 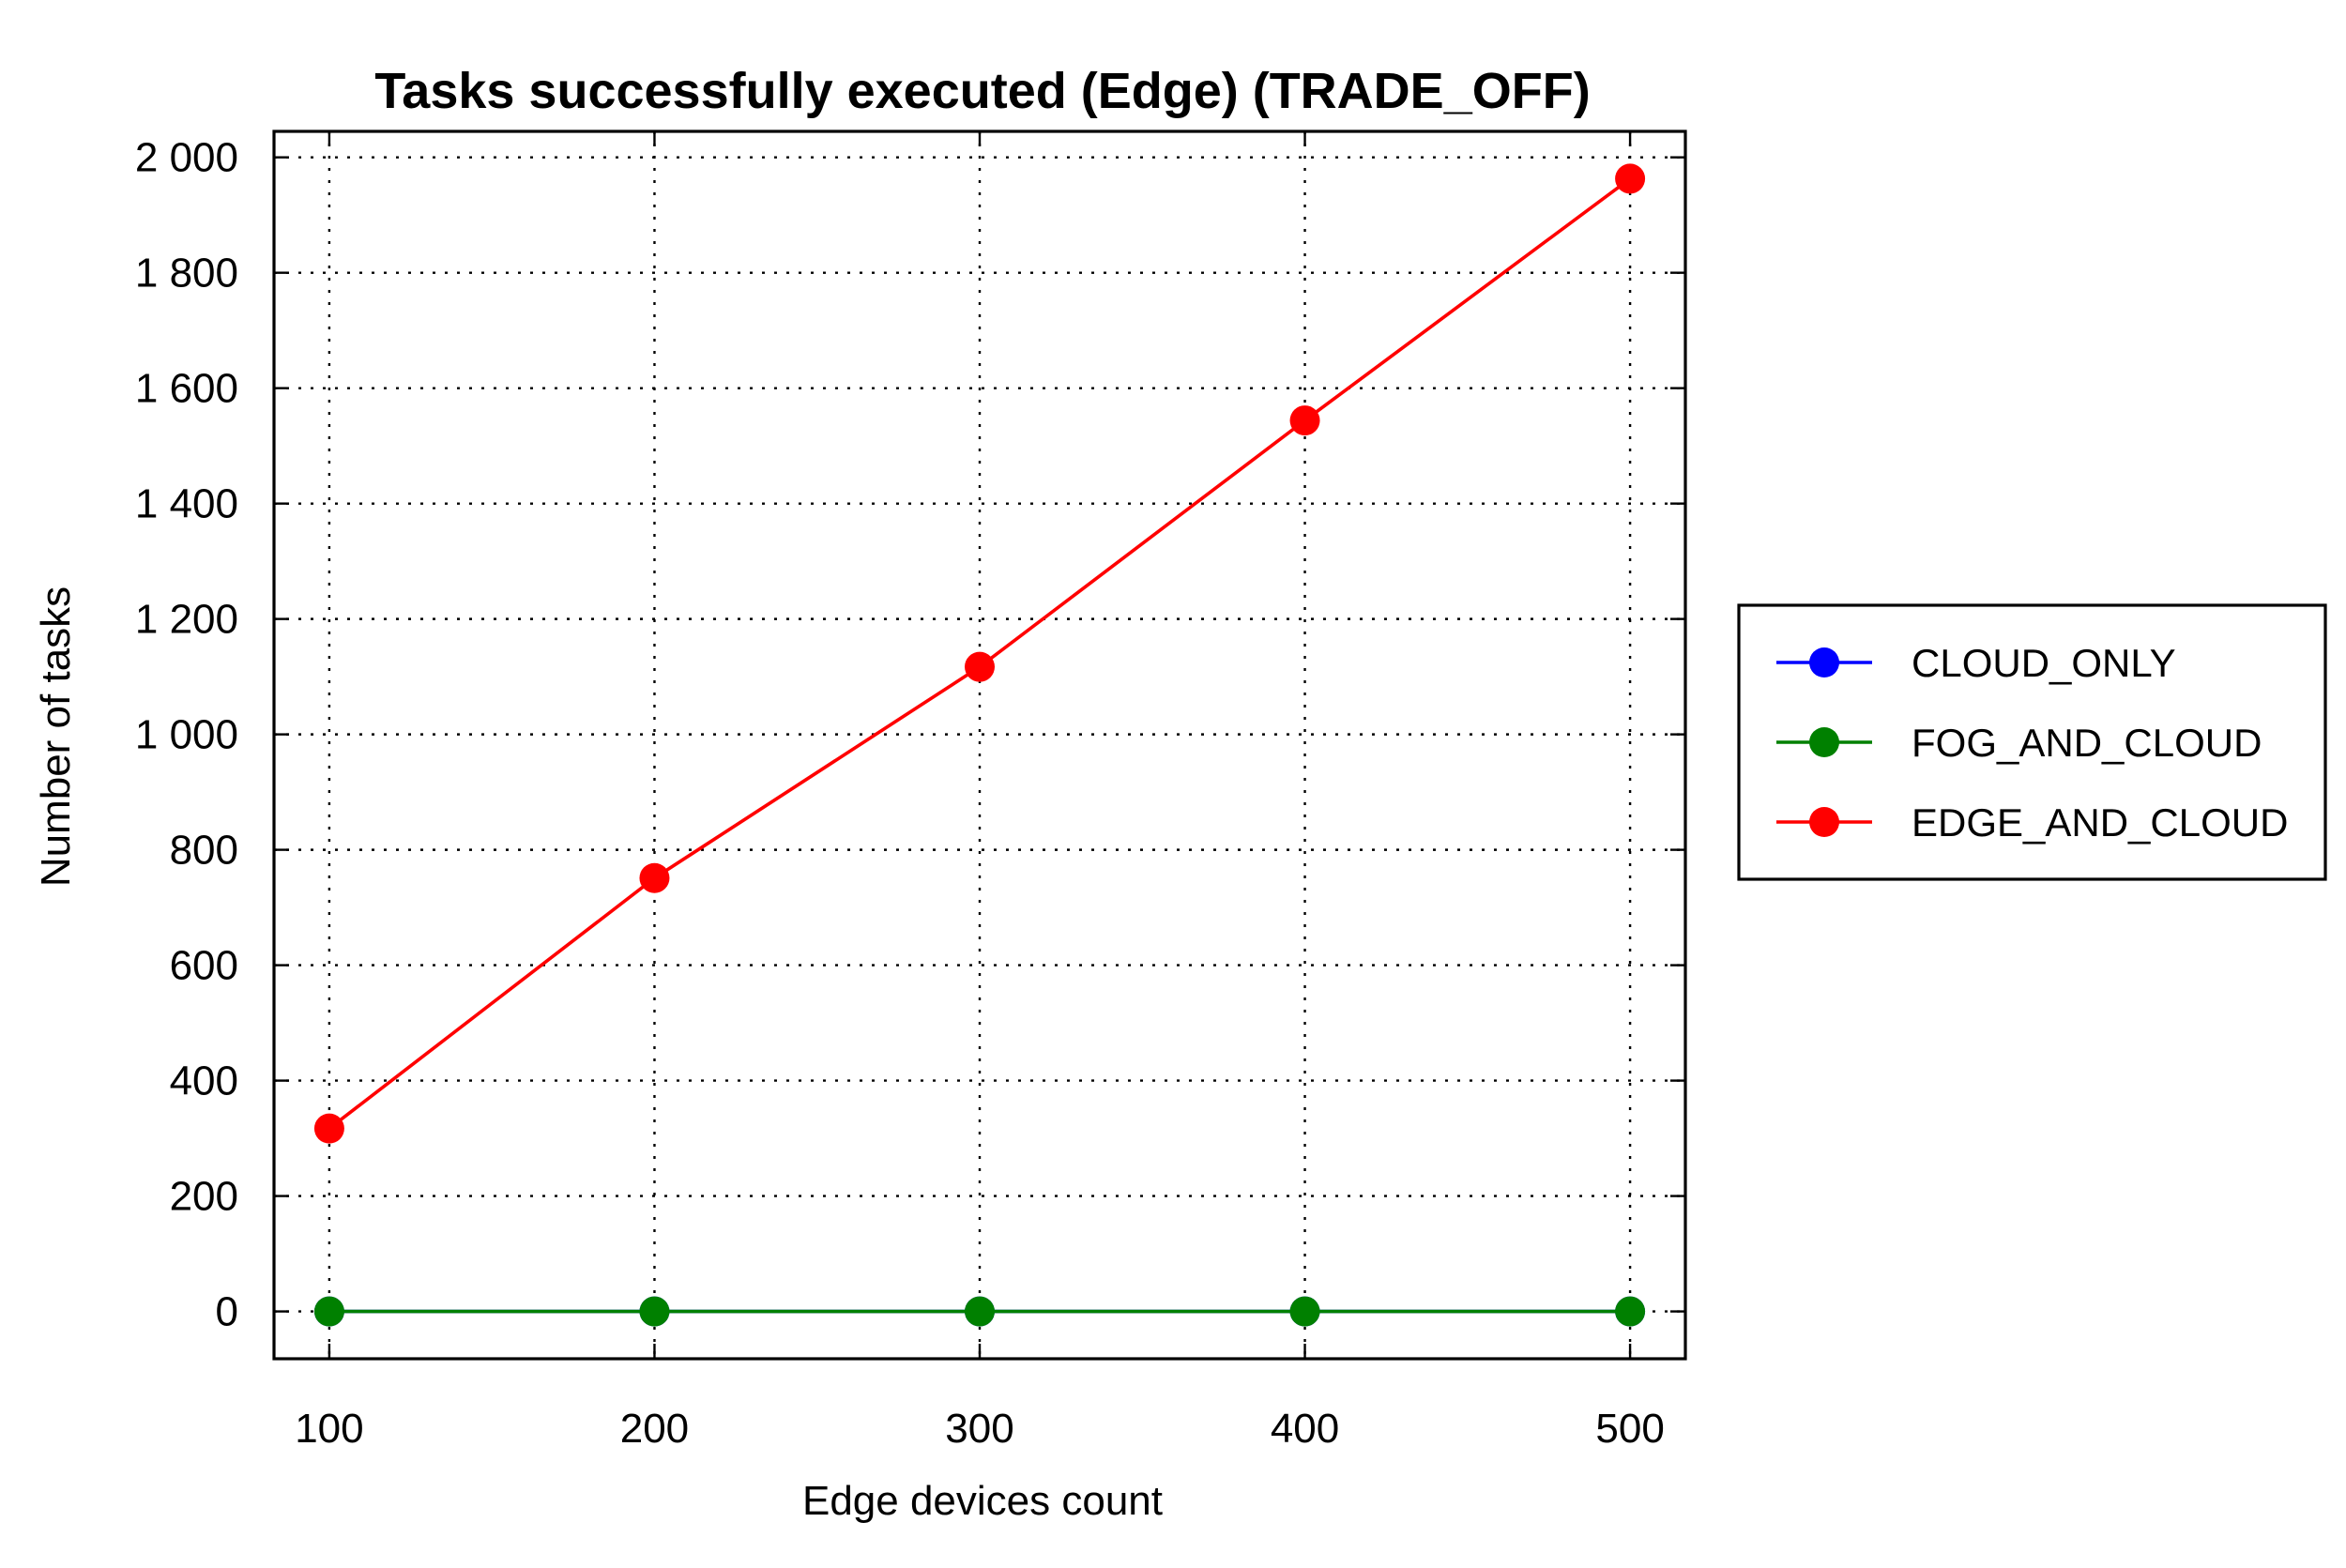 What do you see at coordinates (187, 389) in the screenshot?
I see `y-tick-label: 1 600` at bounding box center [187, 389].